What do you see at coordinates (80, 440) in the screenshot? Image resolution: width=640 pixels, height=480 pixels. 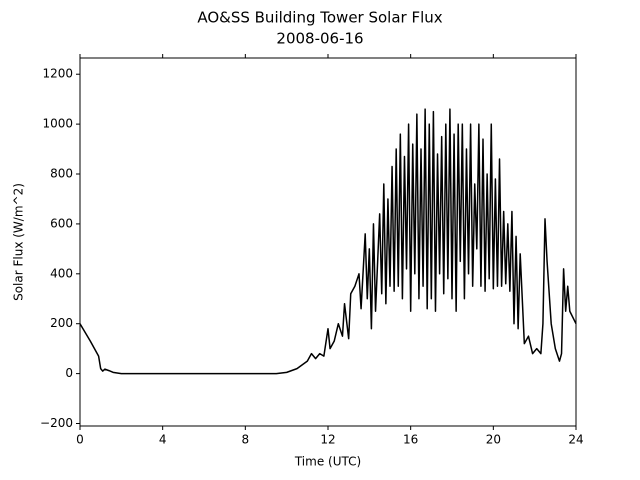 I see `x-tick-label: 0` at bounding box center [80, 440].